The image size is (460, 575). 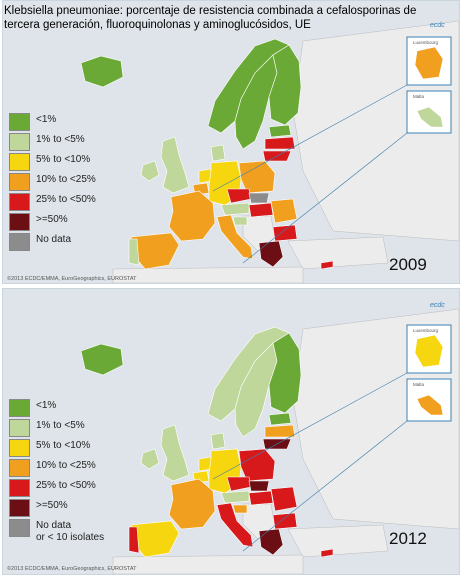 I want to click on legend-item: 1% to <5%, so click(x=79, y=142).